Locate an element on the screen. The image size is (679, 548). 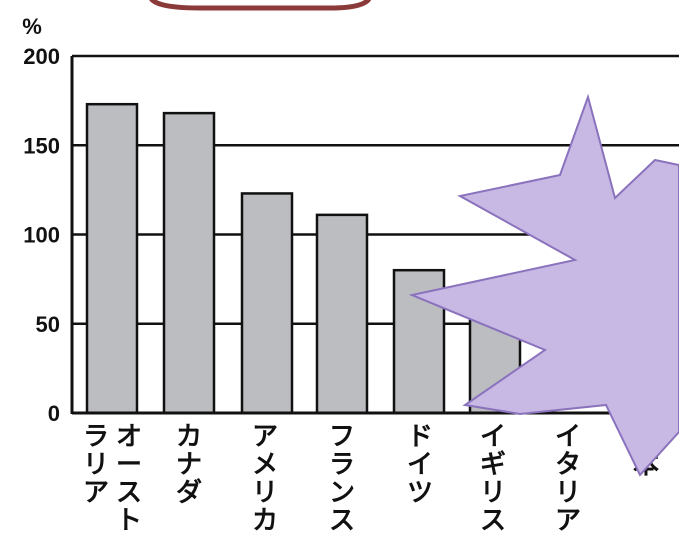
y-tick-label: 50 is located at coordinates (48, 324).